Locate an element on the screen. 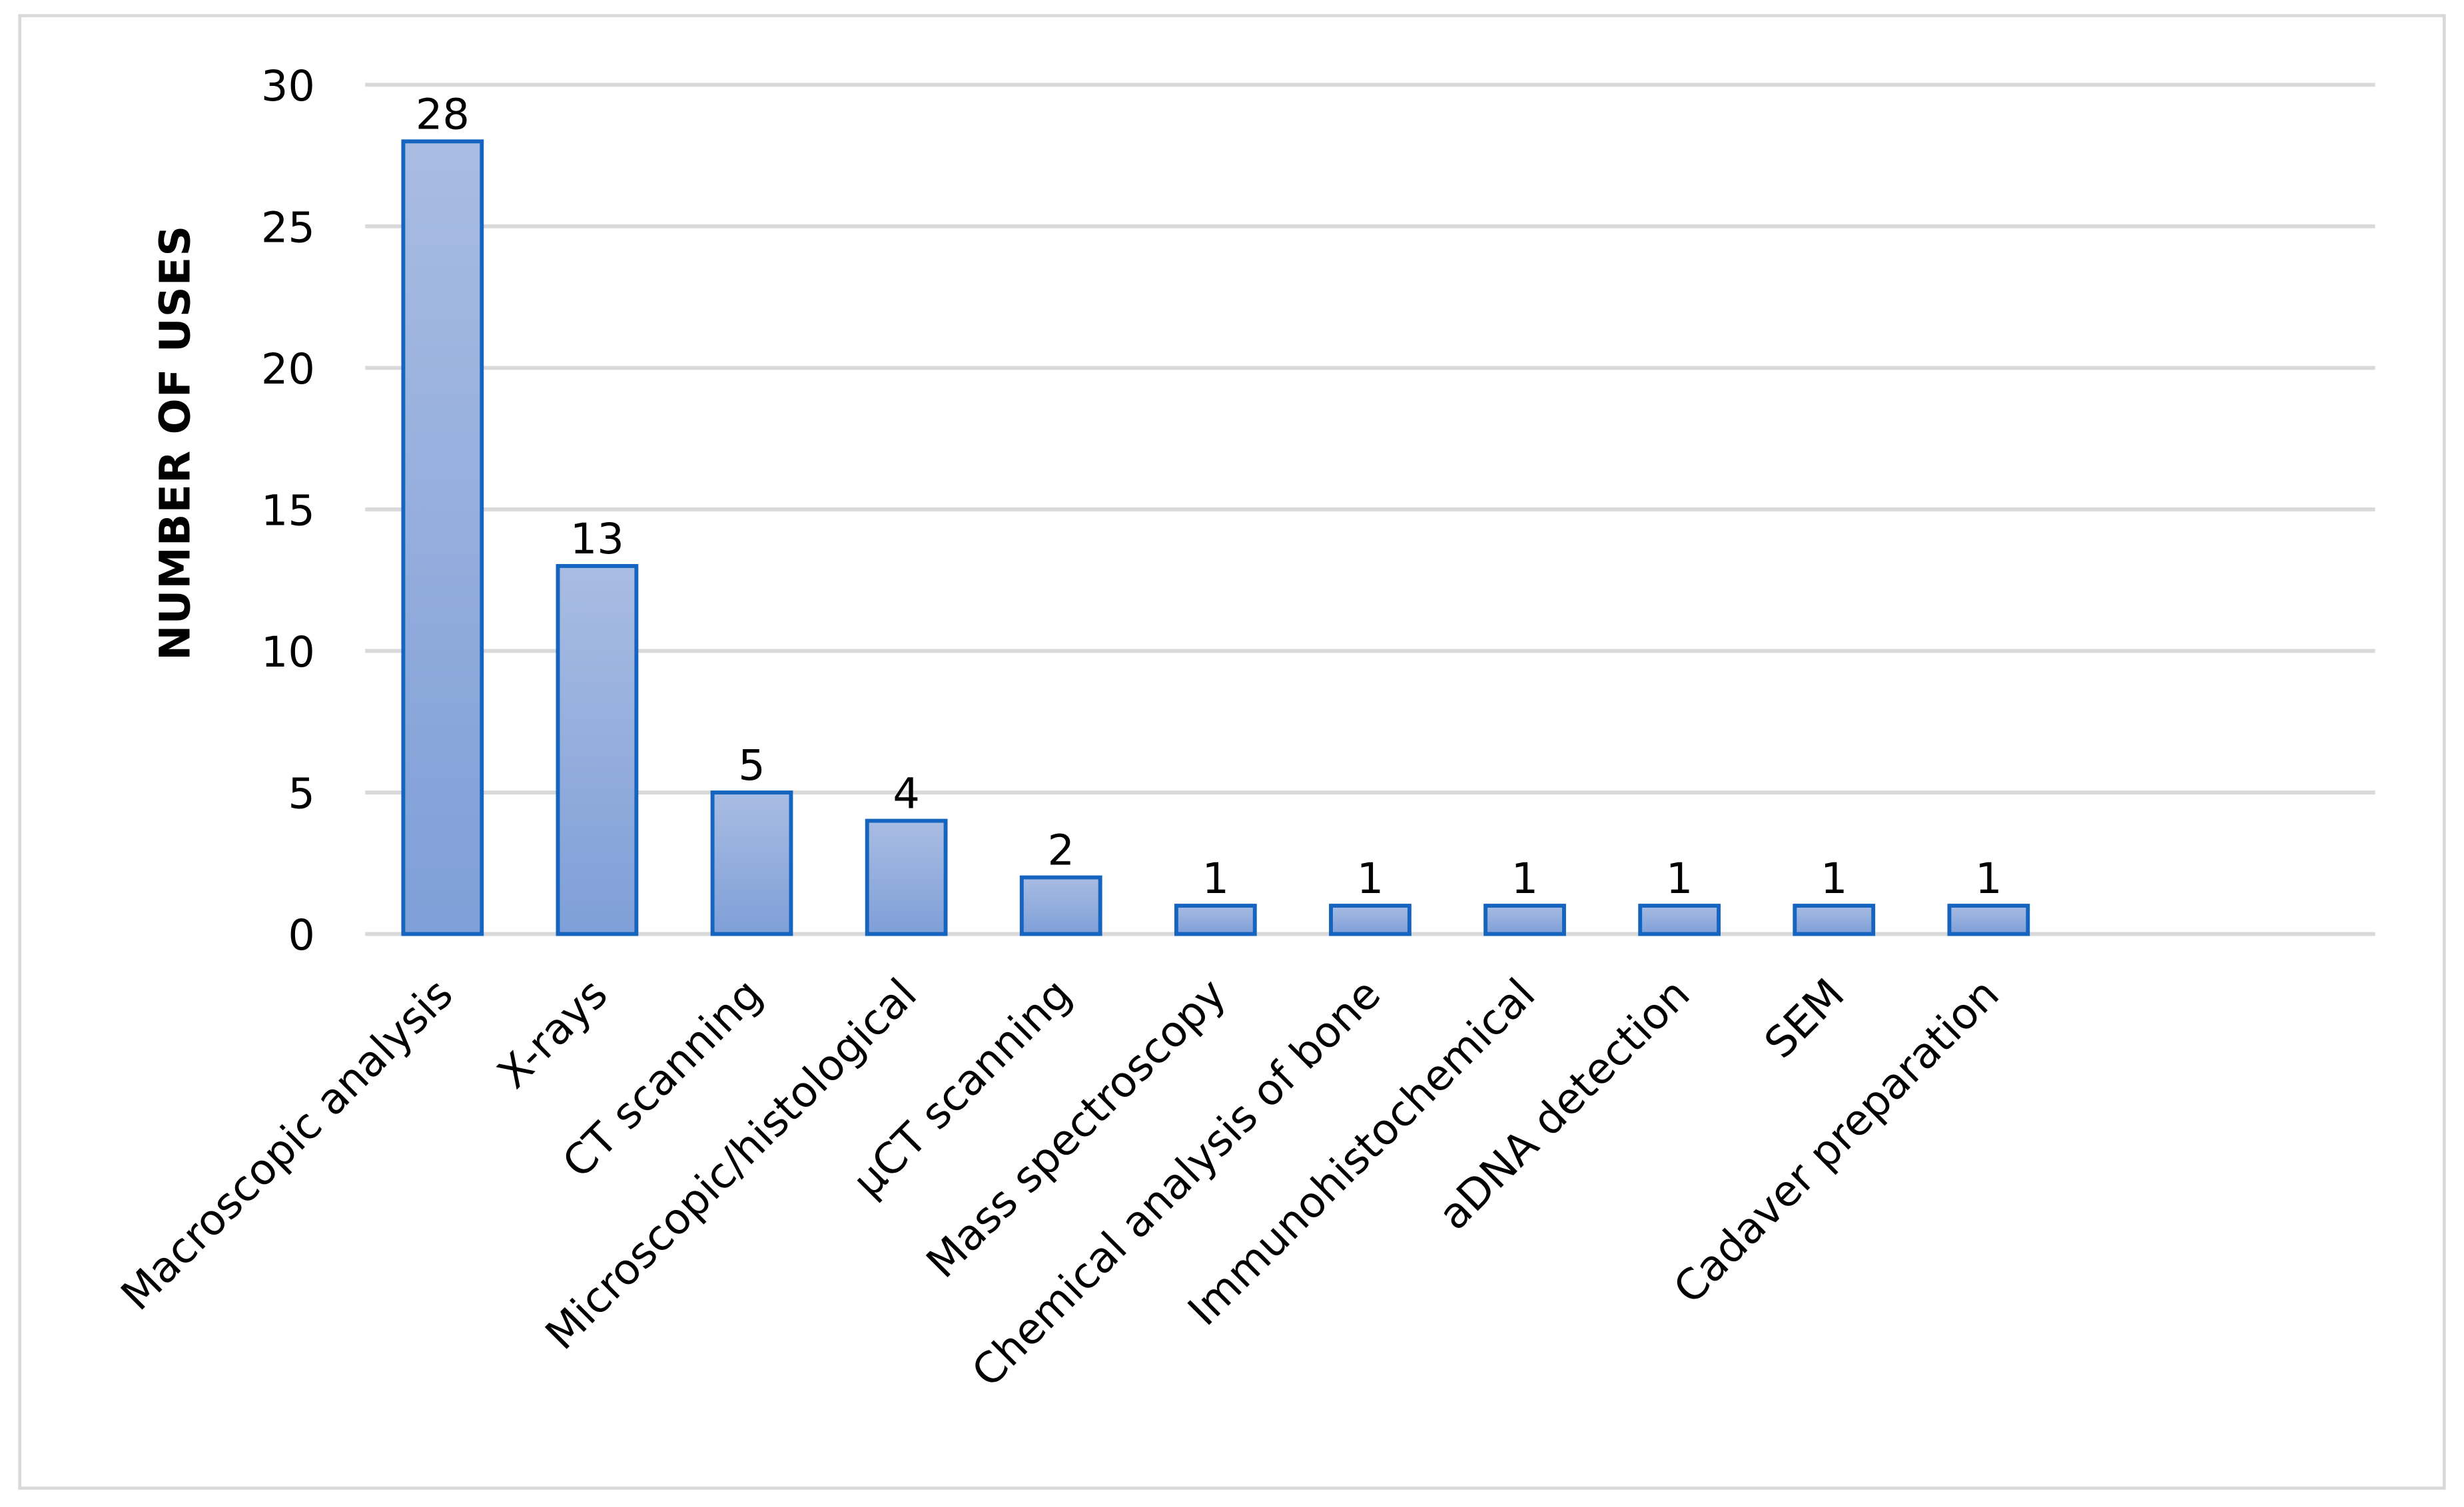 Image resolution: width=2464 pixels, height=1507 pixels. y-tick-label: 5 is located at coordinates (301, 794).